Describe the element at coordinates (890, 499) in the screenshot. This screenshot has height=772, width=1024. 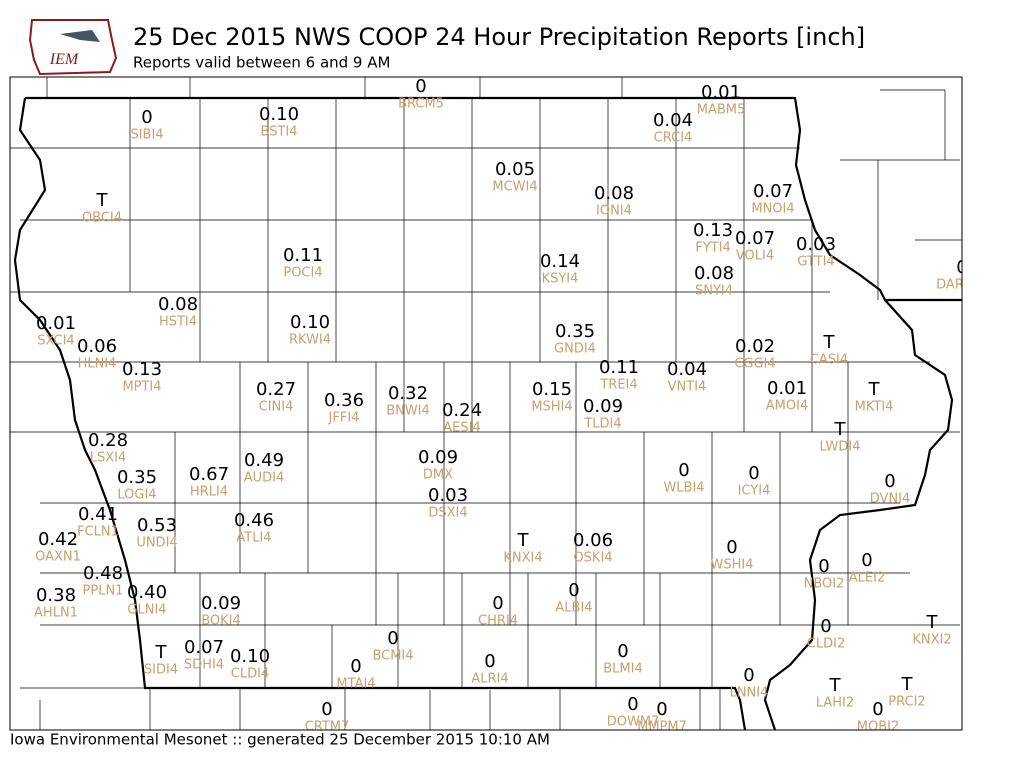
I see `station-id: DVNI4` at that location.